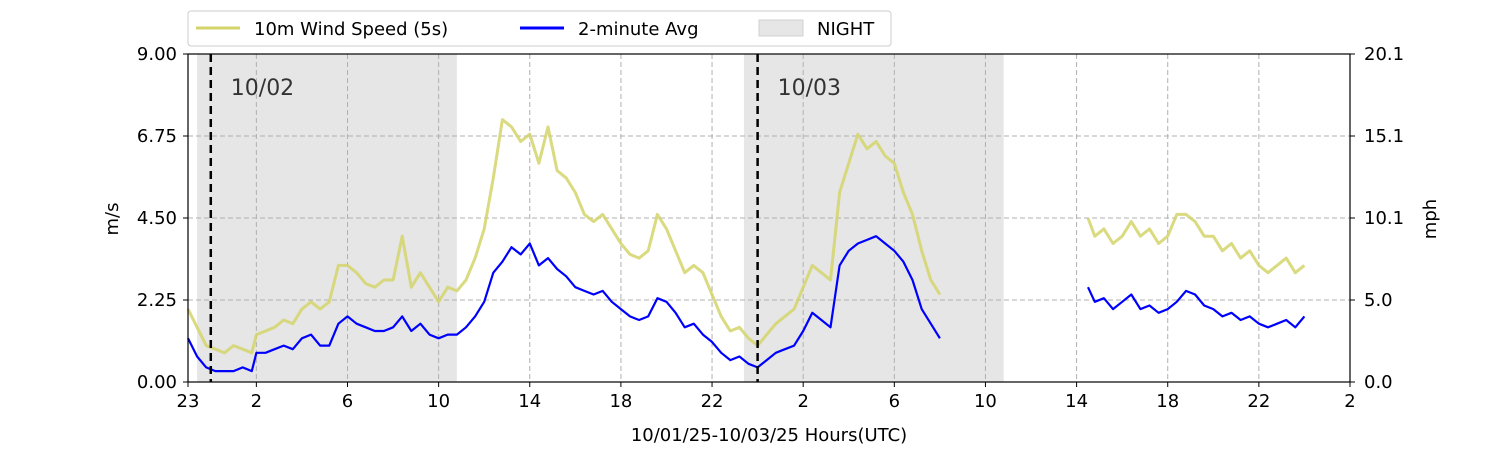  Describe the element at coordinates (188, 401) in the screenshot. I see `x-tick-label-0: 23` at that location.